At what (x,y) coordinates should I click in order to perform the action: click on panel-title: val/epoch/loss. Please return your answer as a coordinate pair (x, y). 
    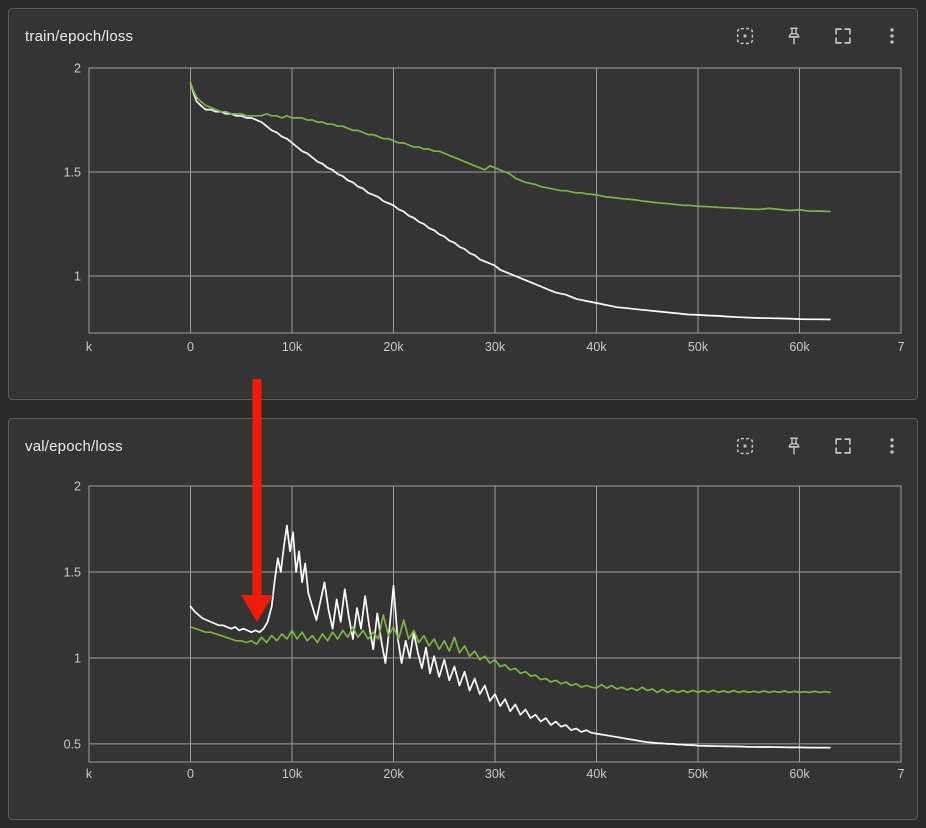
    Looking at the image, I should click on (74, 446).